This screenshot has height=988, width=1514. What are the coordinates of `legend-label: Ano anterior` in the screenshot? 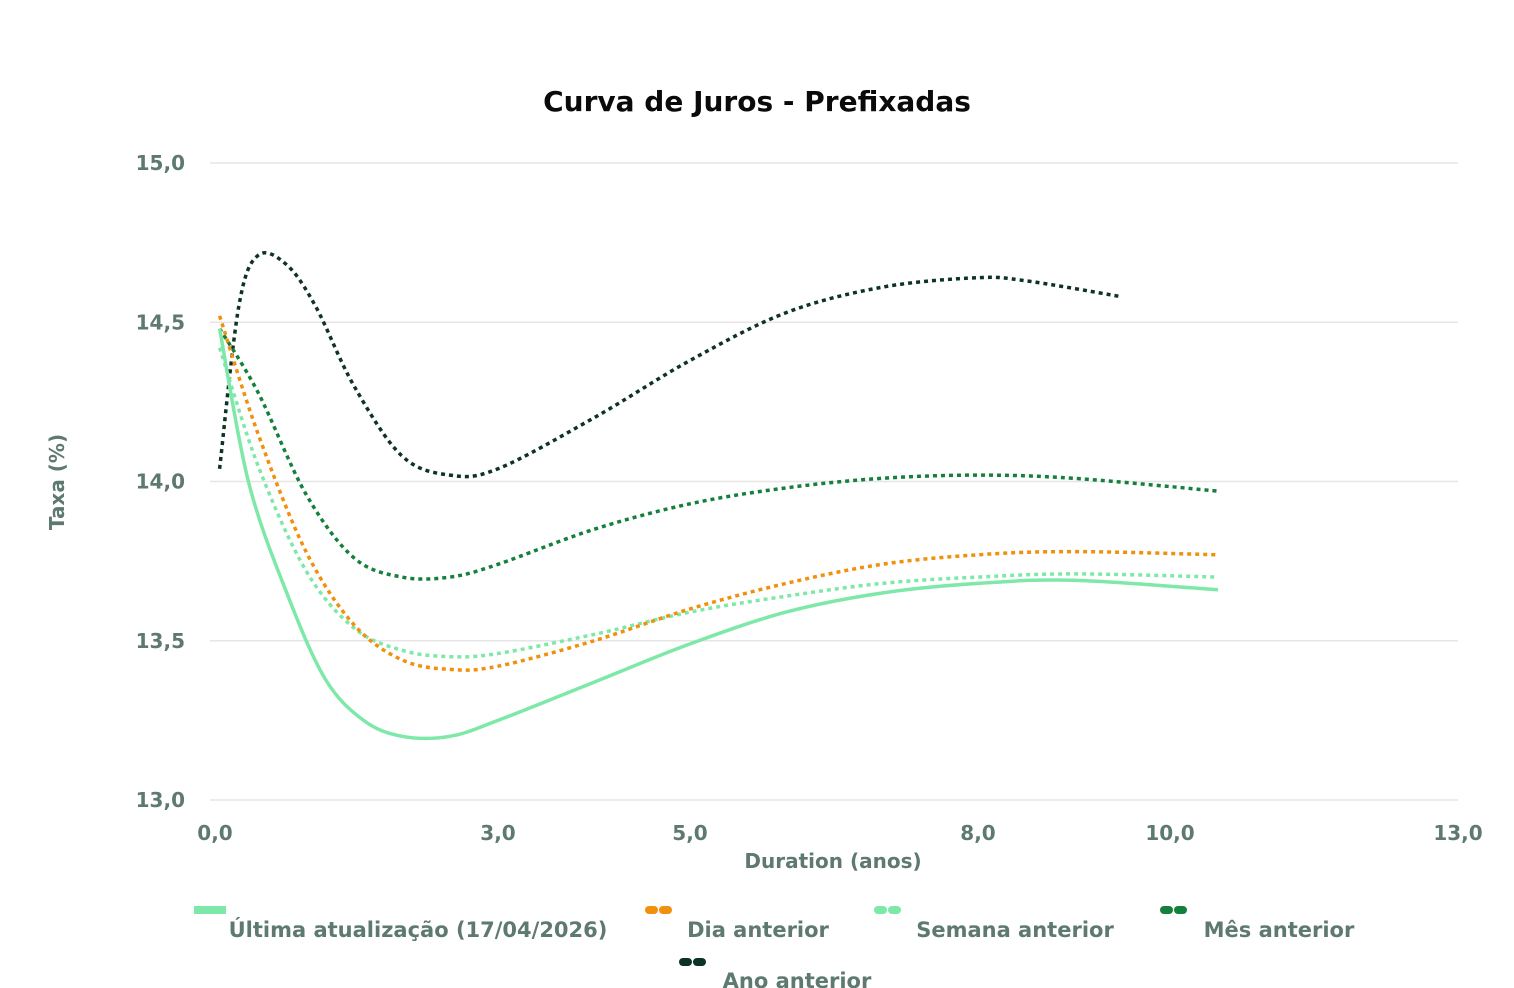 It's located at (797, 978).